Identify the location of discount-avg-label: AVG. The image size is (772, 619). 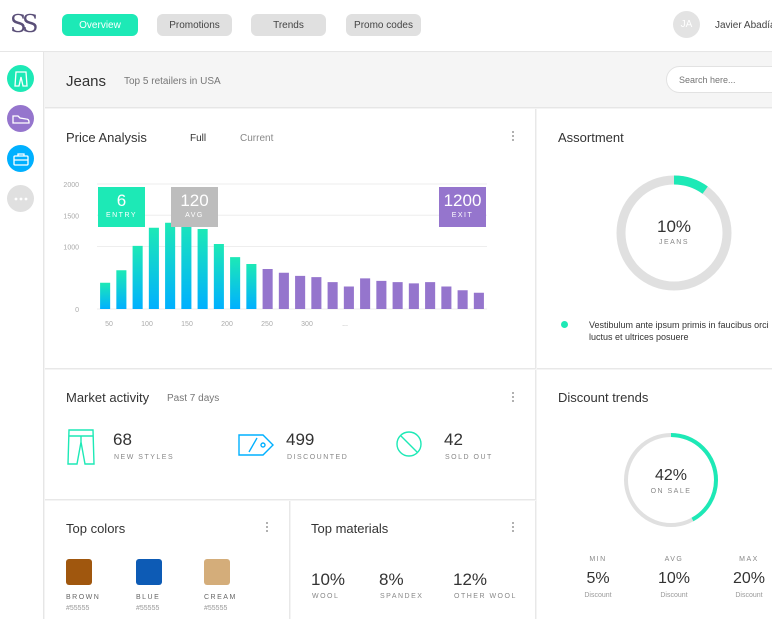
(674, 559).